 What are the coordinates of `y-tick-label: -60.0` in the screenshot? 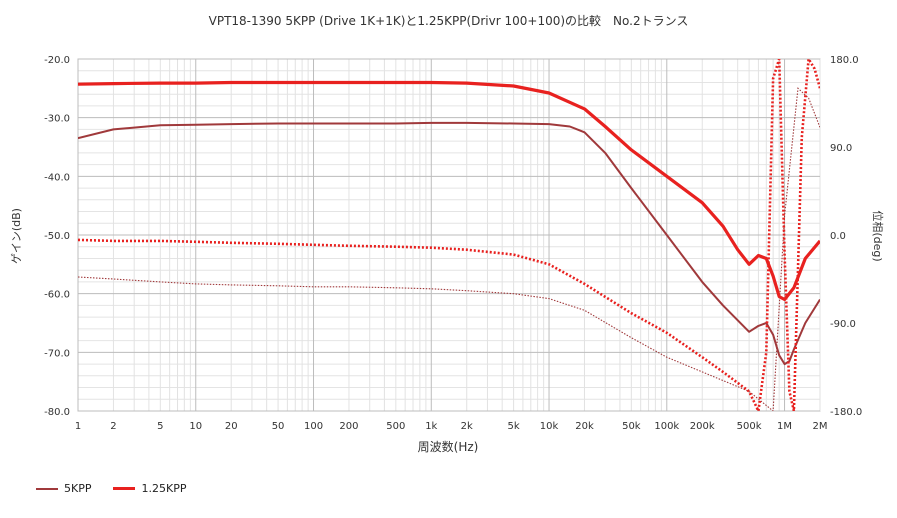 It's located at (57, 295).